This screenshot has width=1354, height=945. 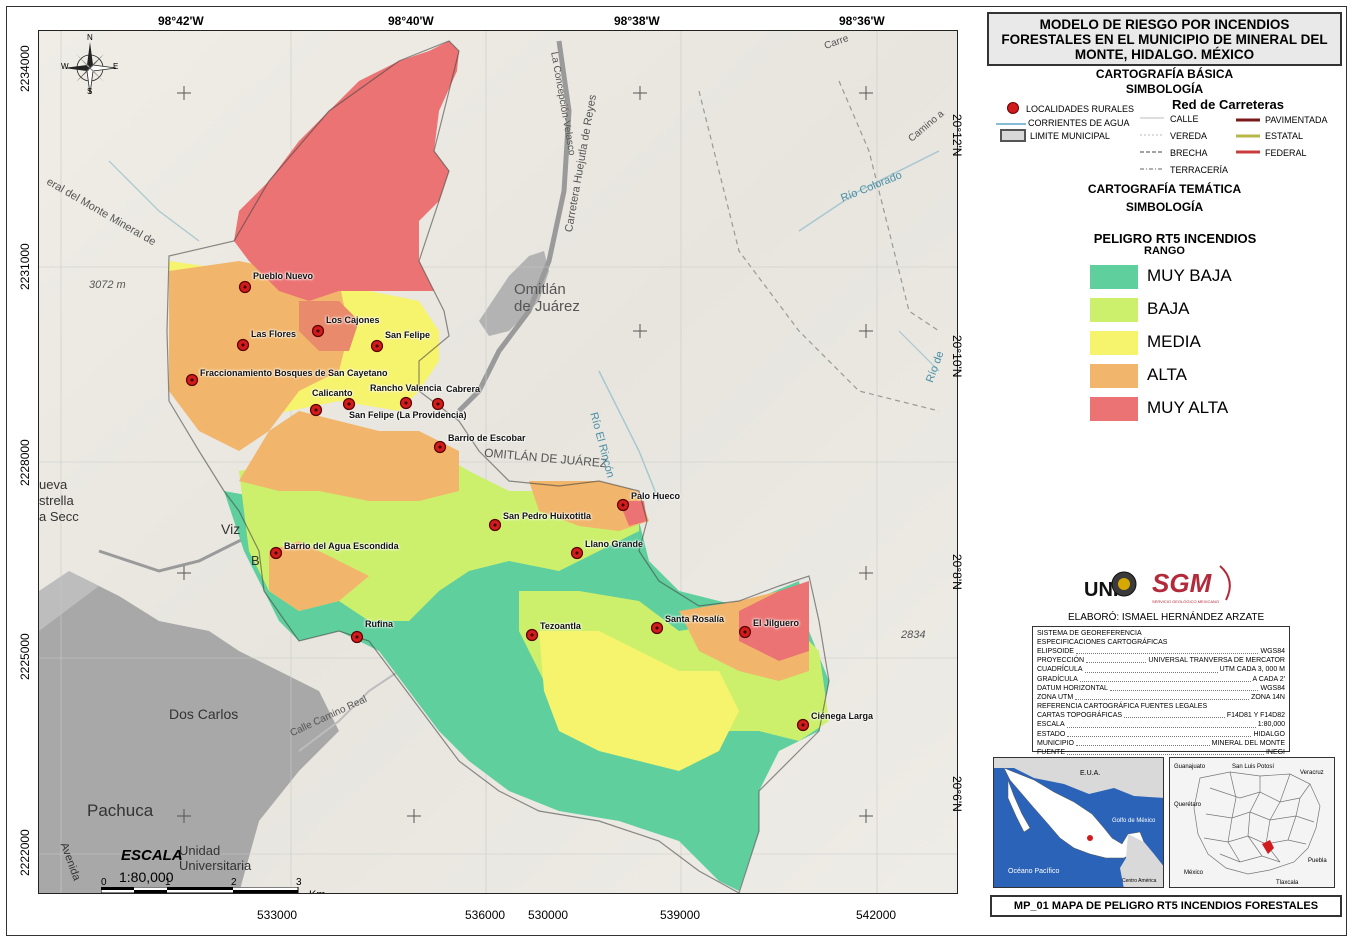 I want to click on locality-label: Rufina, so click(x=379, y=624).